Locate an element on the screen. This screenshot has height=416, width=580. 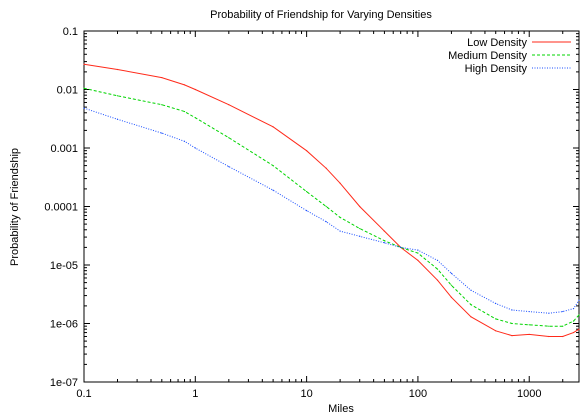
y-tick-label: 0.001 is located at coordinates (64, 149).